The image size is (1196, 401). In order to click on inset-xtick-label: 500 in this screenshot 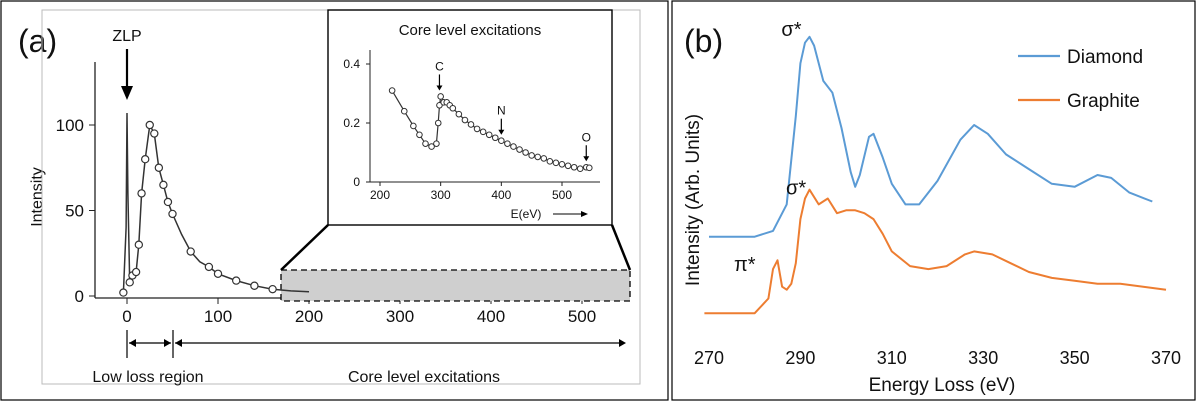, I will do `click(562, 195)`.